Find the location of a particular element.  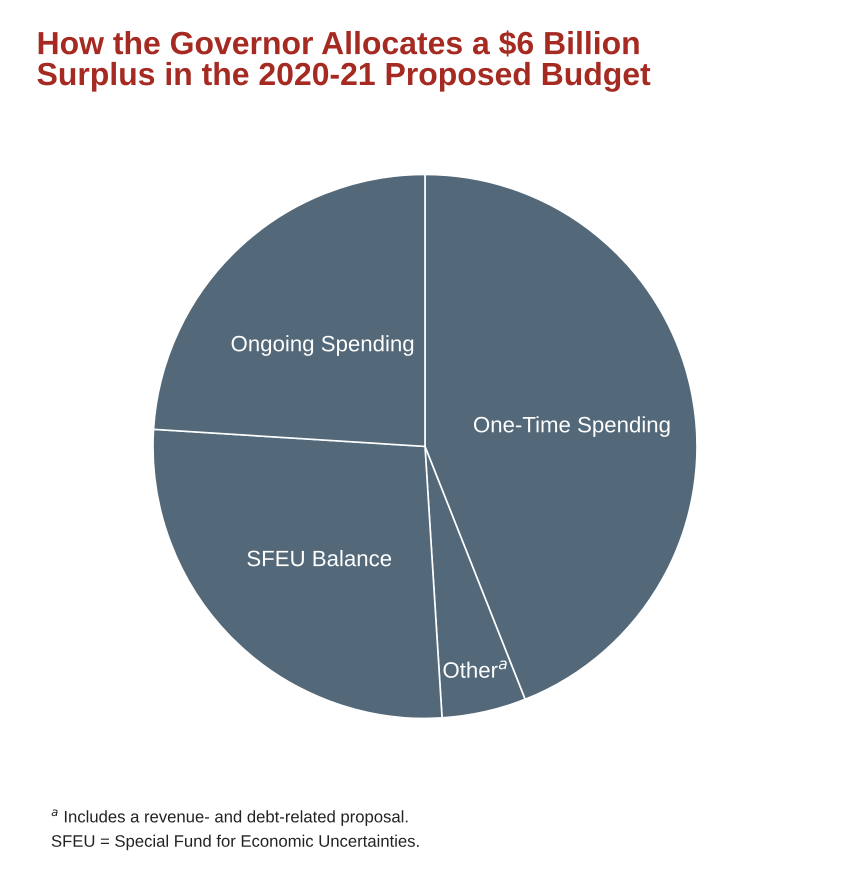

slice-label: Other$^{a}$ is located at coordinates (475, 669).